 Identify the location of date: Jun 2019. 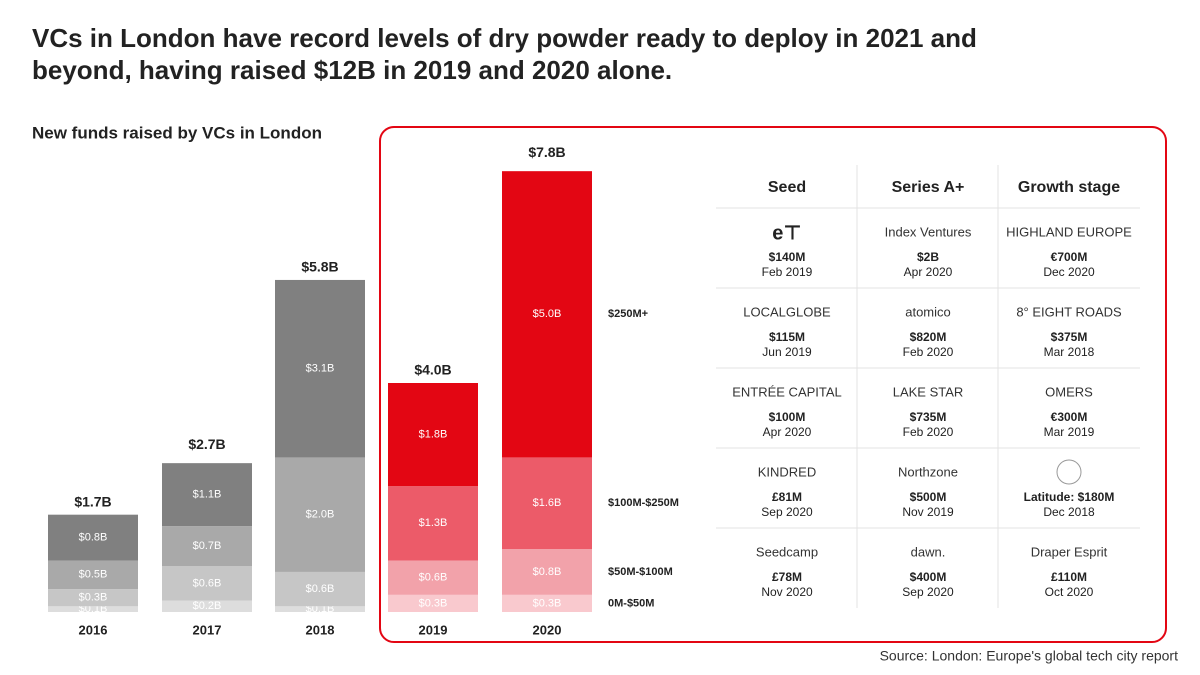
(787, 352).